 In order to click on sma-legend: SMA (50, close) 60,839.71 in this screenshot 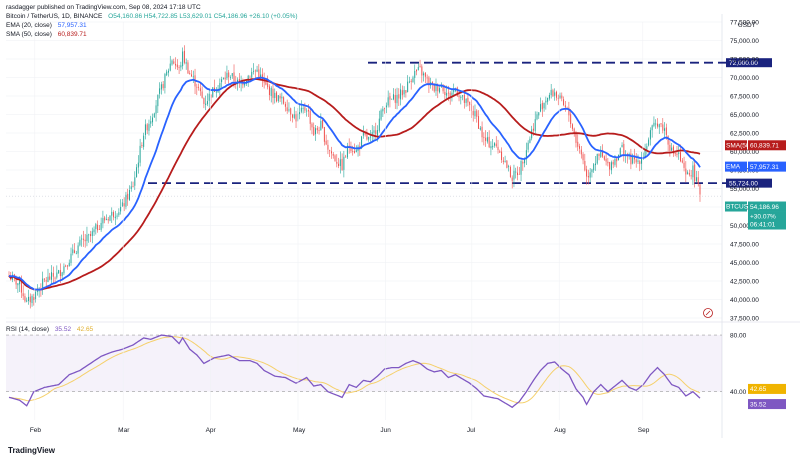, I will do `click(48, 34)`.